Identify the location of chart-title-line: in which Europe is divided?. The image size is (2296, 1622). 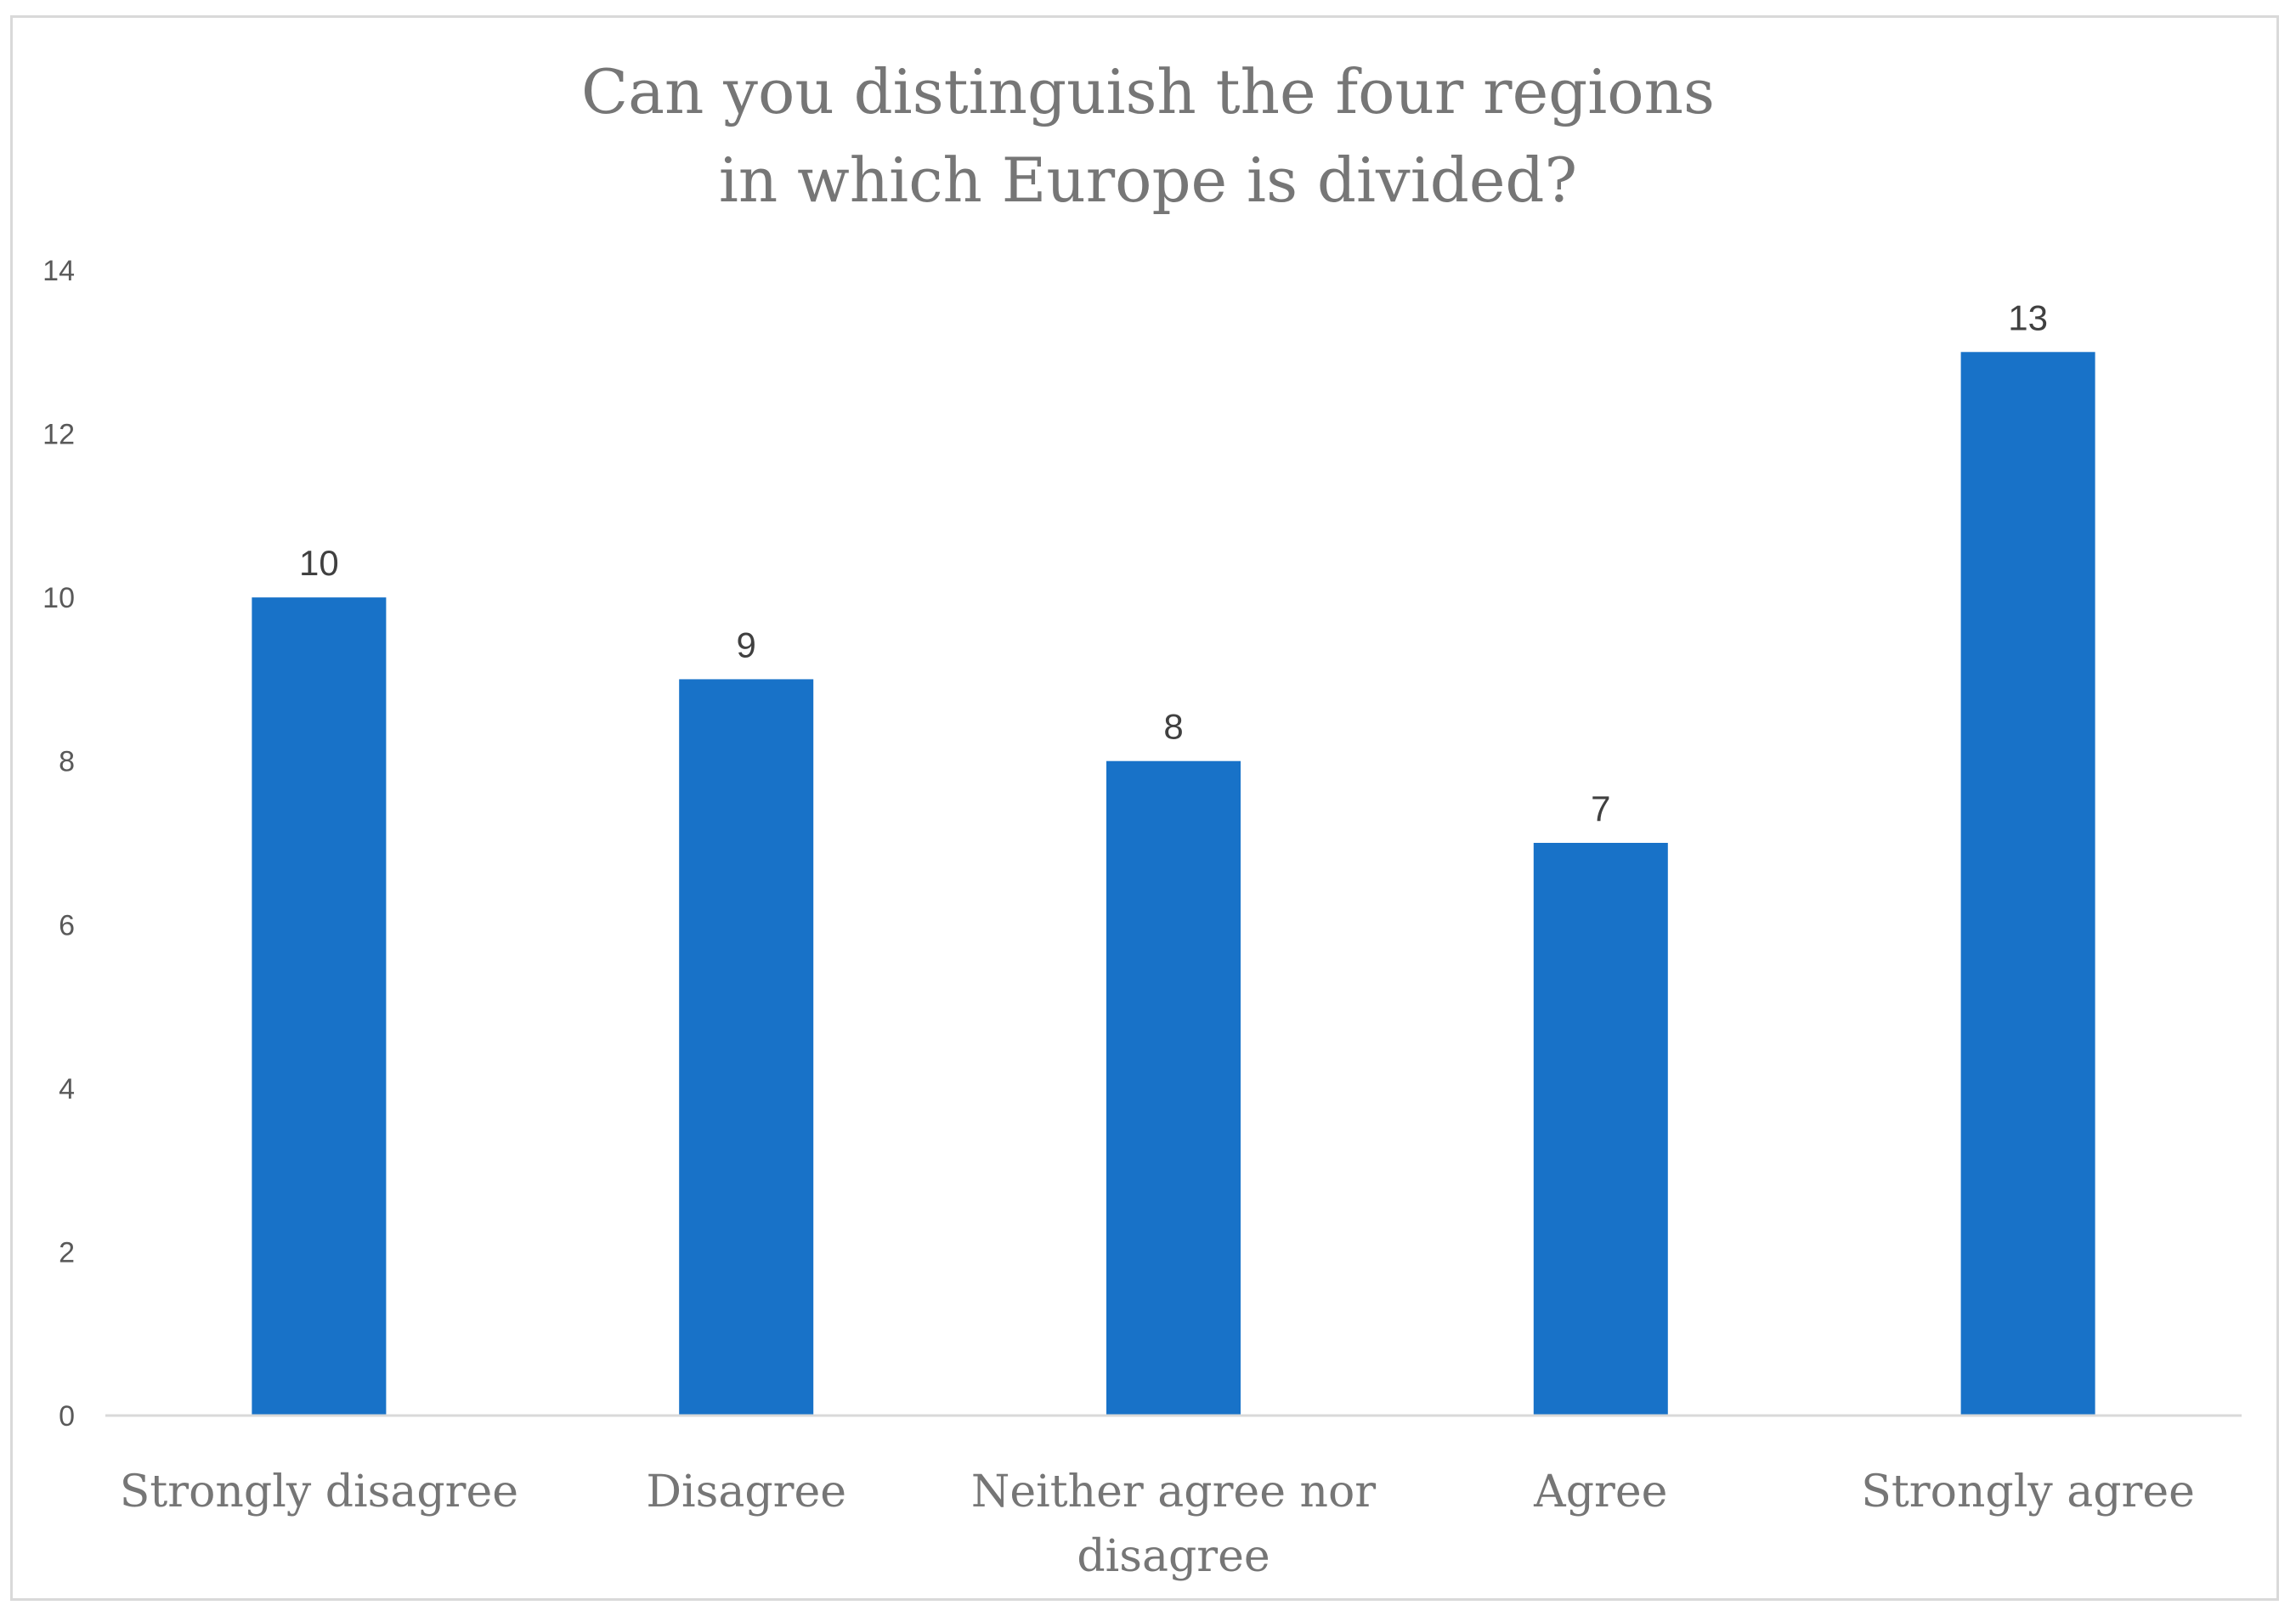
(1148, 180).